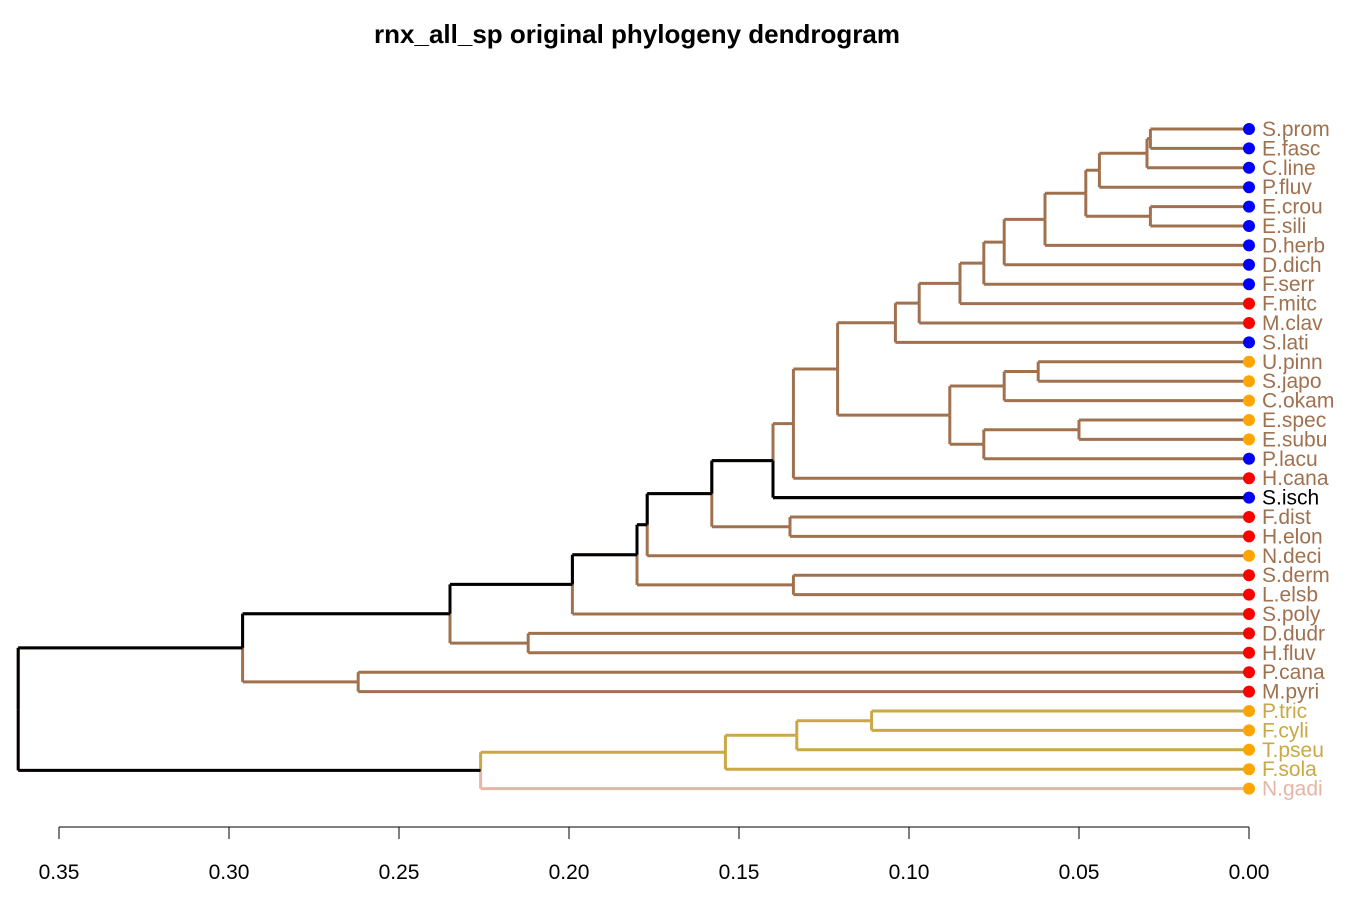  What do you see at coordinates (1290, 595) in the screenshot?
I see `leaf-label: L.elsb` at bounding box center [1290, 595].